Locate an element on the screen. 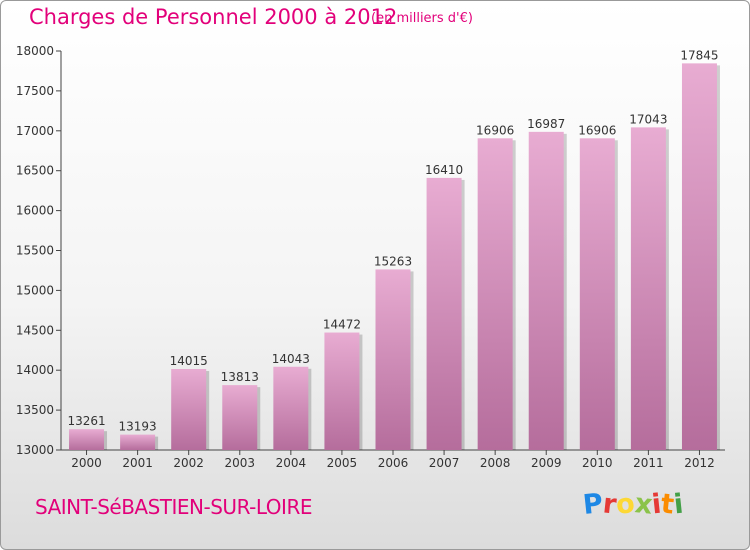 This screenshot has width=750, height=550. y-tick-label: 13000 is located at coordinates (35, 450).